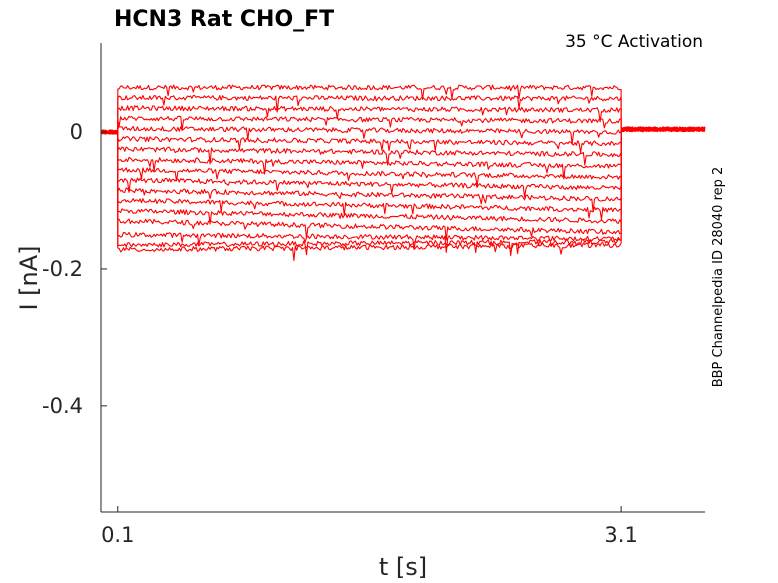  I want to click on y-tick-label: -0.4, so click(62, 406).